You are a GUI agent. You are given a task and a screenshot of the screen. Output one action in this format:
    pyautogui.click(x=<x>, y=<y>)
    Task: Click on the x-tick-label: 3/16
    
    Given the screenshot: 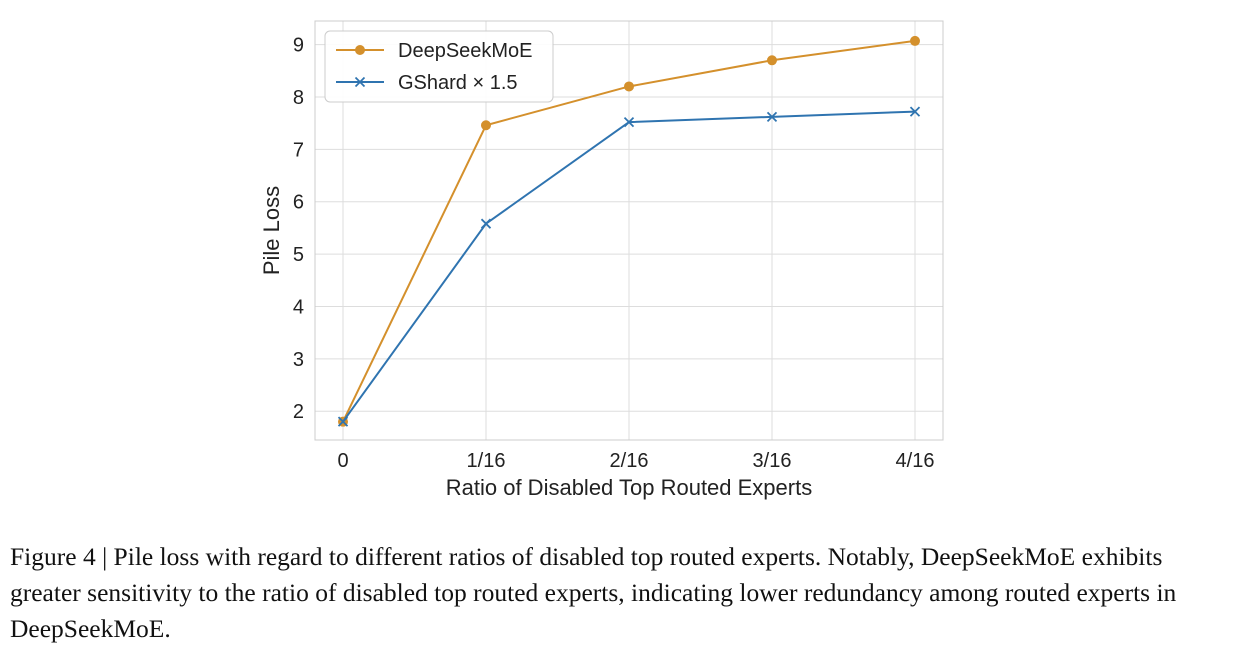 What is the action you would take?
    pyautogui.click(x=772, y=461)
    